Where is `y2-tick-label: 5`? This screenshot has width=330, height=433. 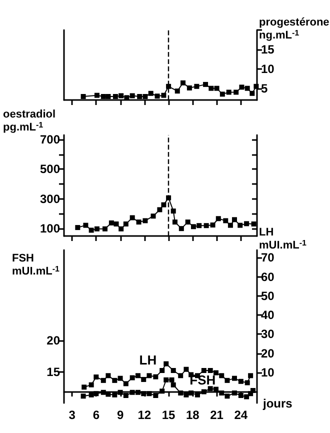
y2-tick-label: 5 is located at coordinates (264, 88).